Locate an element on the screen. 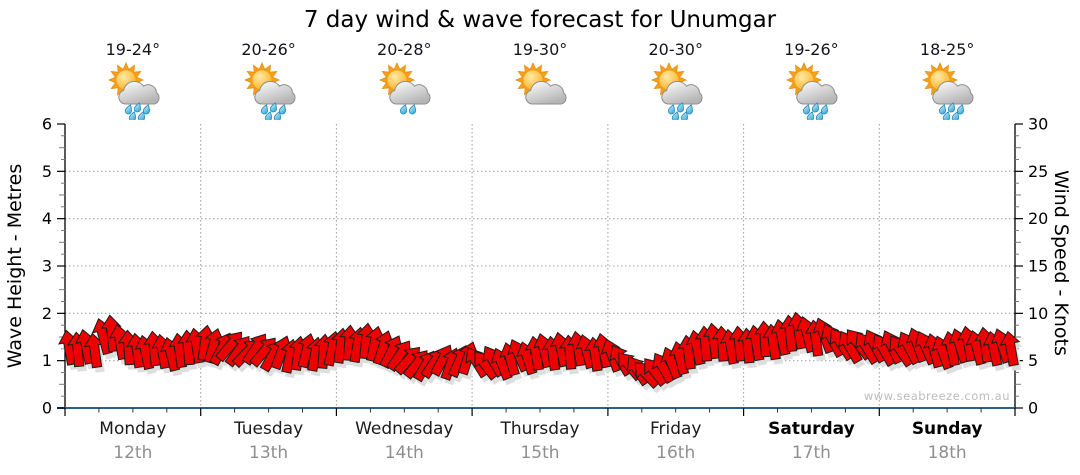  wave-height-tick-label: 5 is located at coordinates (47, 171).